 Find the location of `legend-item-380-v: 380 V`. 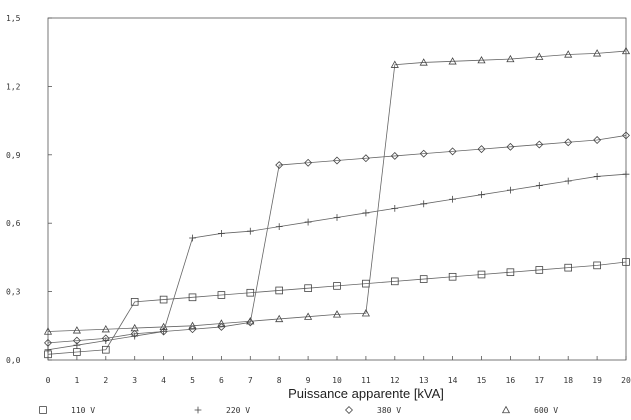

legend-item-380-v: 380 V is located at coordinates (373, 410).